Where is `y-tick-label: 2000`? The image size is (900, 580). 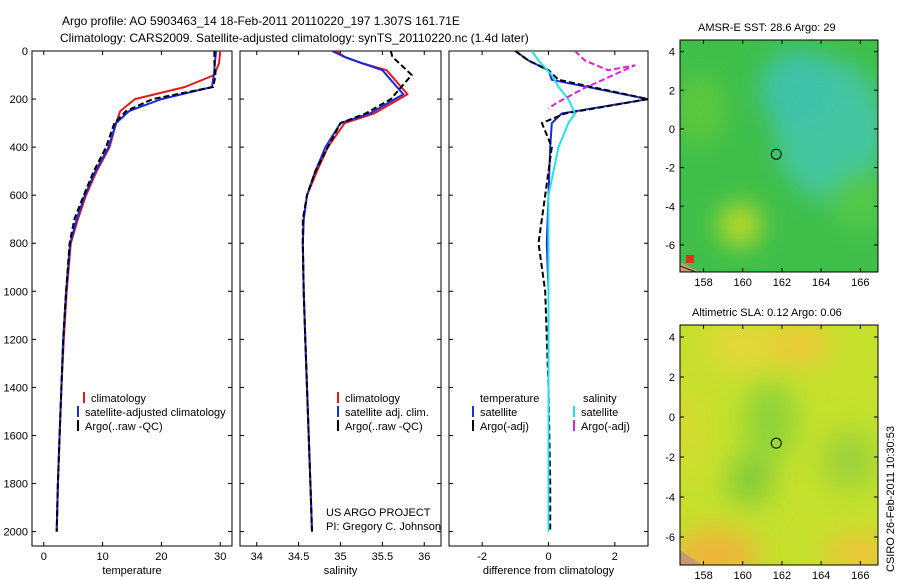
y-tick-label: 2000 is located at coordinates (16, 533).